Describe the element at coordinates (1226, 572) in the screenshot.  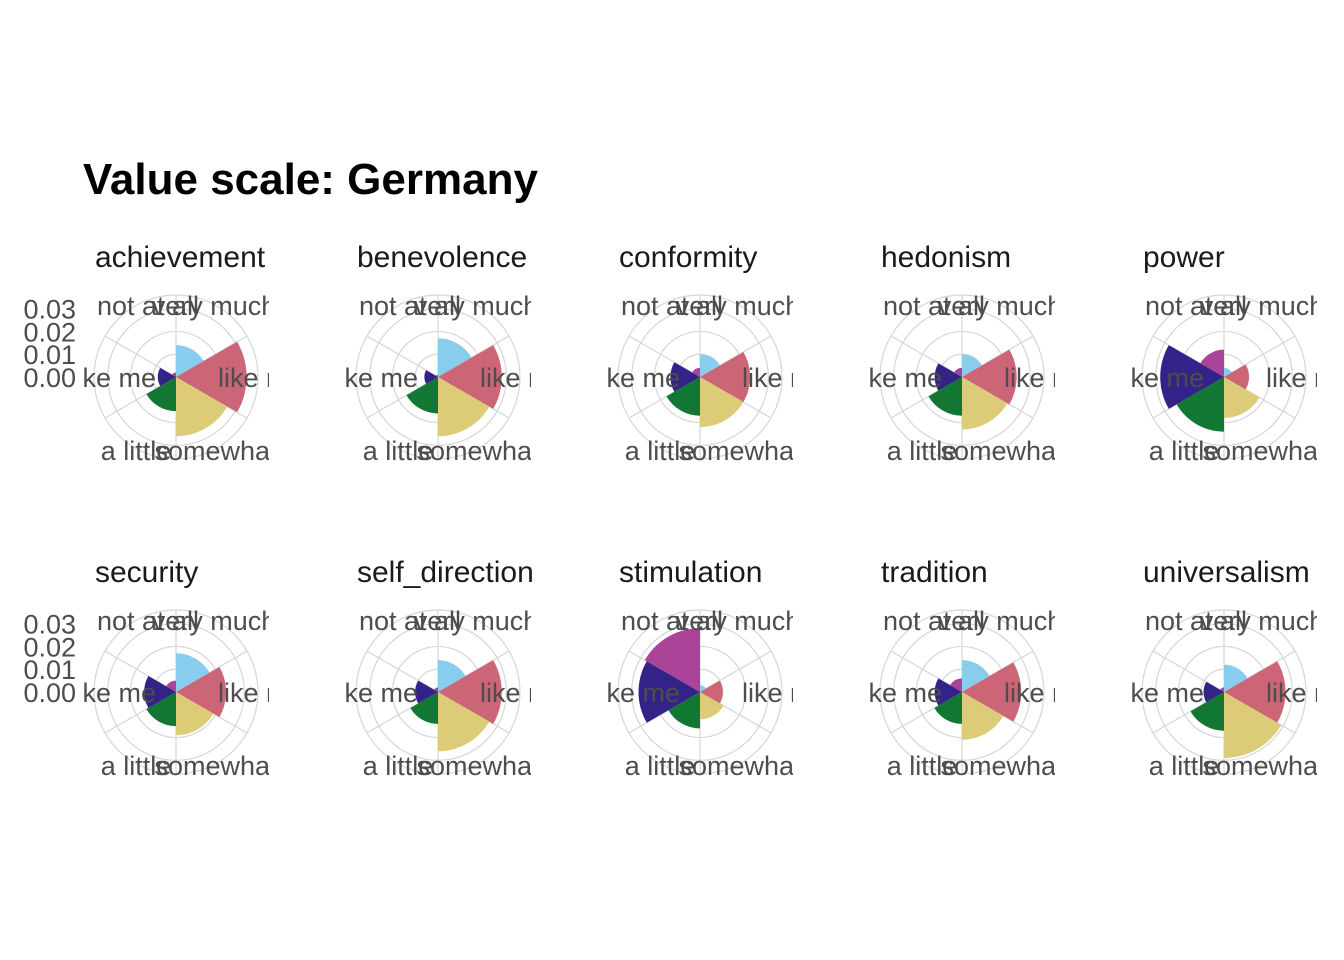
I see `facet-title: universalism` at that location.